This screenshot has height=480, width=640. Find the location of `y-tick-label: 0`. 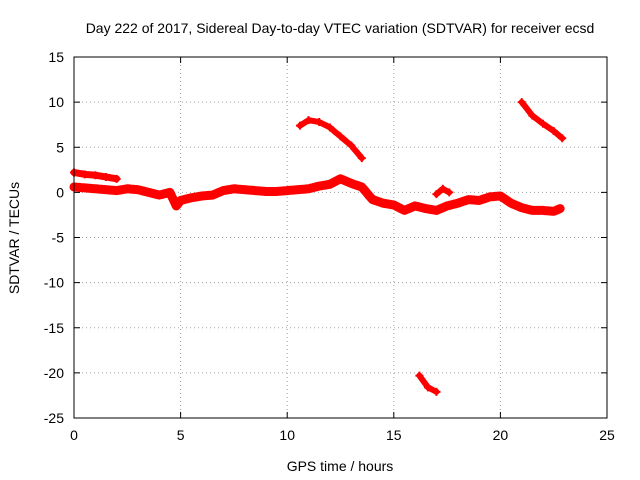

y-tick-label: 0 is located at coordinates (60, 192).